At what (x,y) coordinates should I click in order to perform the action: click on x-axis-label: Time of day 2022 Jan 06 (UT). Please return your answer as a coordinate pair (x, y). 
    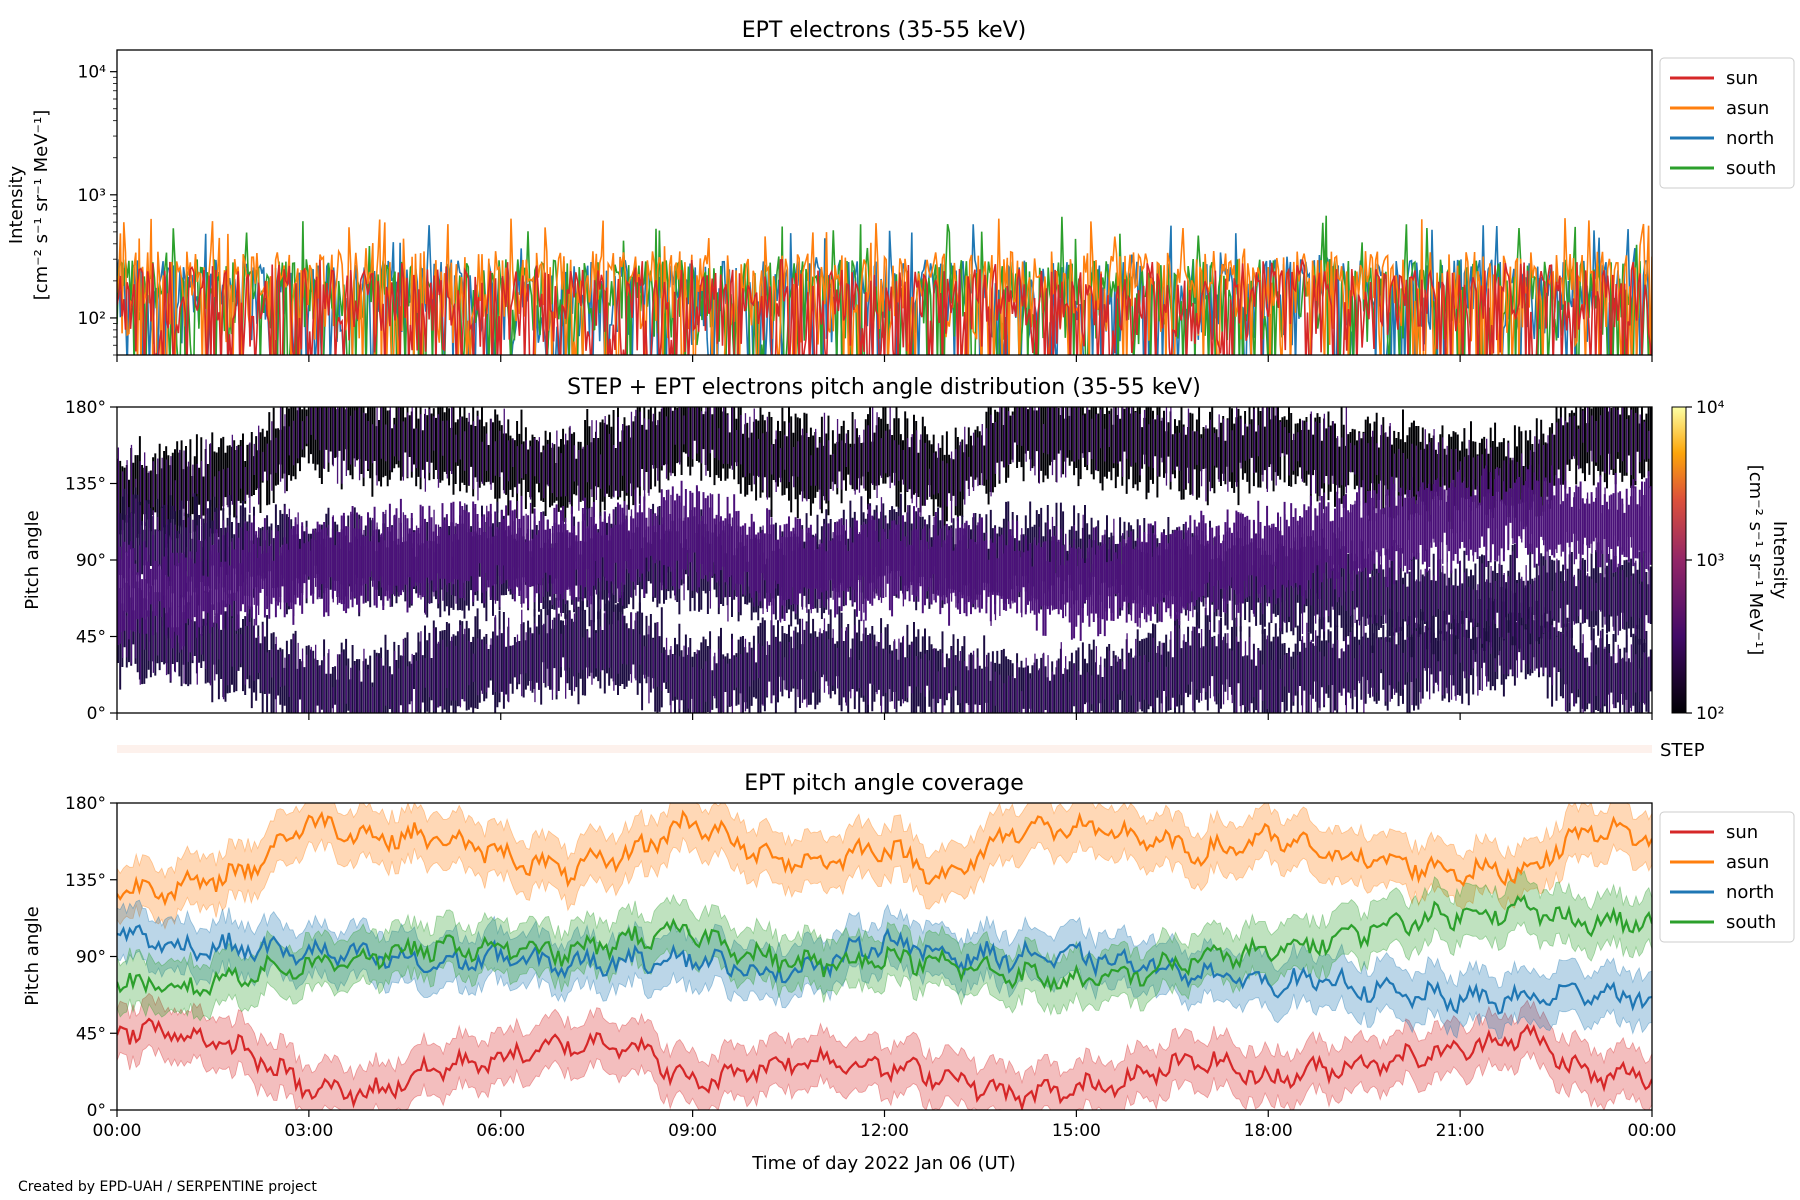
    Looking at the image, I should click on (883, 1163).